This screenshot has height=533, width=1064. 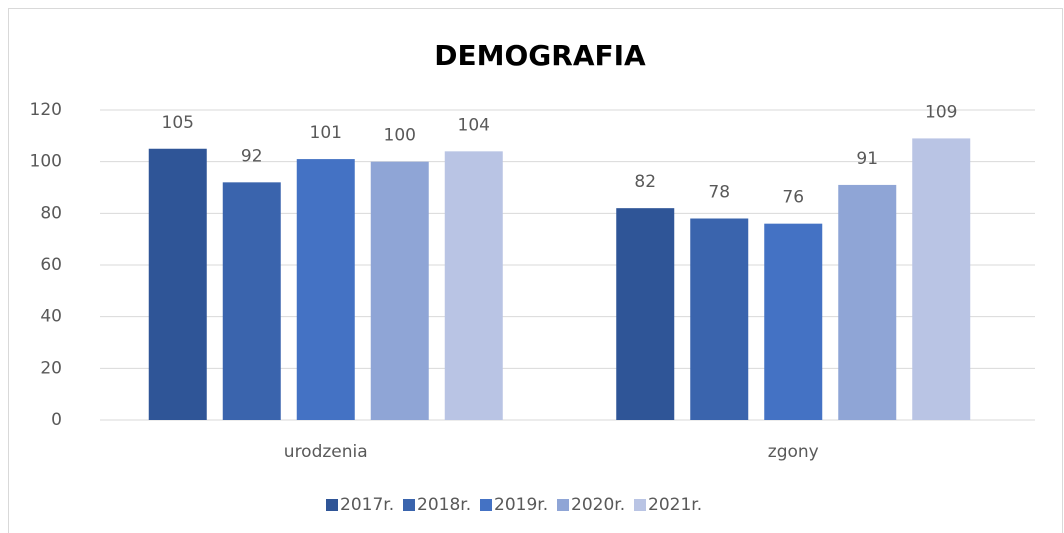 I want to click on data-label: 105, so click(x=178, y=123).